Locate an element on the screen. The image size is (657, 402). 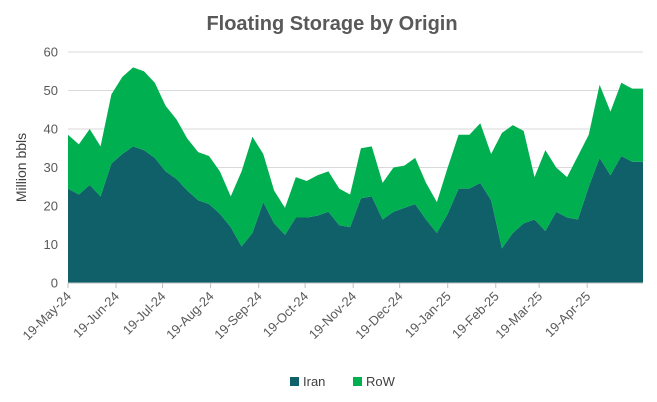
x-tick-label: 19-May-24 is located at coordinates (47, 316).